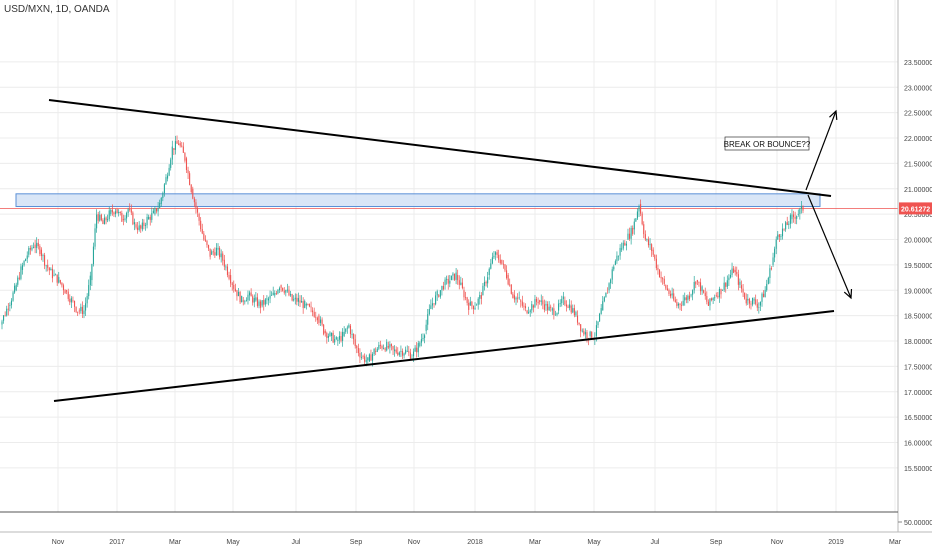  What do you see at coordinates (895, 542) in the screenshot?
I see `time-tick-label: Mar` at bounding box center [895, 542].